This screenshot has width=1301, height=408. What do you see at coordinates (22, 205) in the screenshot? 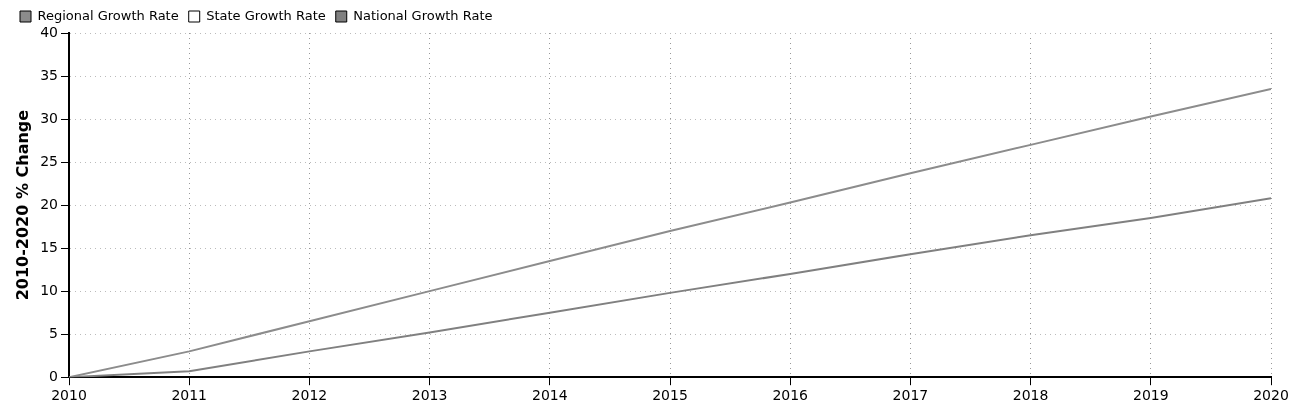
I see `y-axis-title: 2010-2020 % Change` at bounding box center [22, 205].